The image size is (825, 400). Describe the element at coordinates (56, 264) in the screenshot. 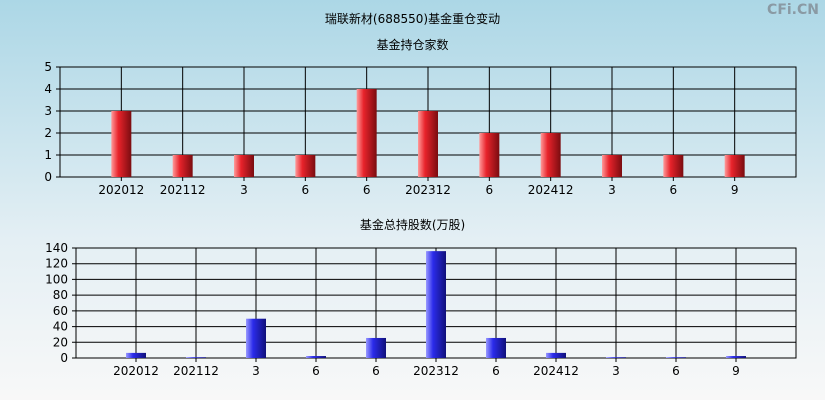

I see `y-tick-label: 120` at that location.